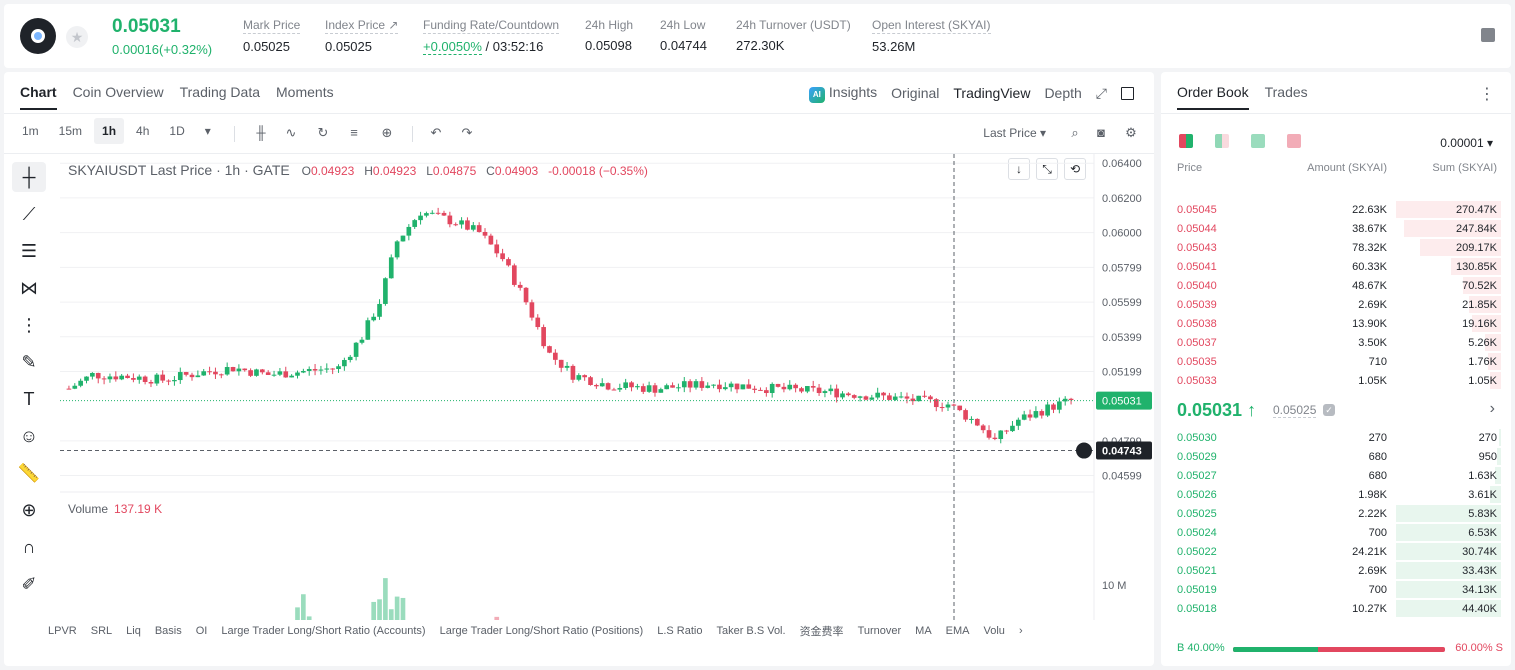  I want to click on replay-icon: ↻, so click(323, 132).